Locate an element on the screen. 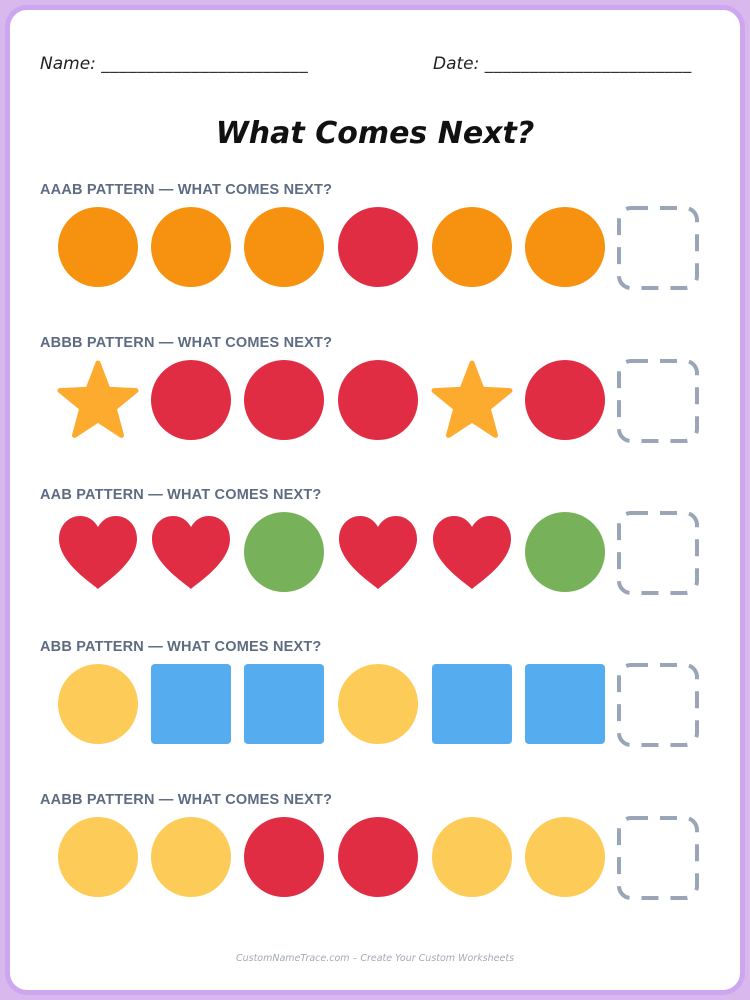  pattern-section: AAAB PATTERN — WHAT COMES NEXT? is located at coordinates (380, 252).